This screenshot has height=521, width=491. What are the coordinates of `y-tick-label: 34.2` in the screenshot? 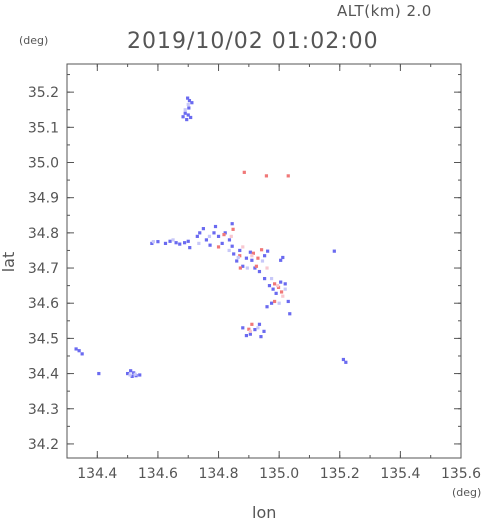 It's located at (43, 445).